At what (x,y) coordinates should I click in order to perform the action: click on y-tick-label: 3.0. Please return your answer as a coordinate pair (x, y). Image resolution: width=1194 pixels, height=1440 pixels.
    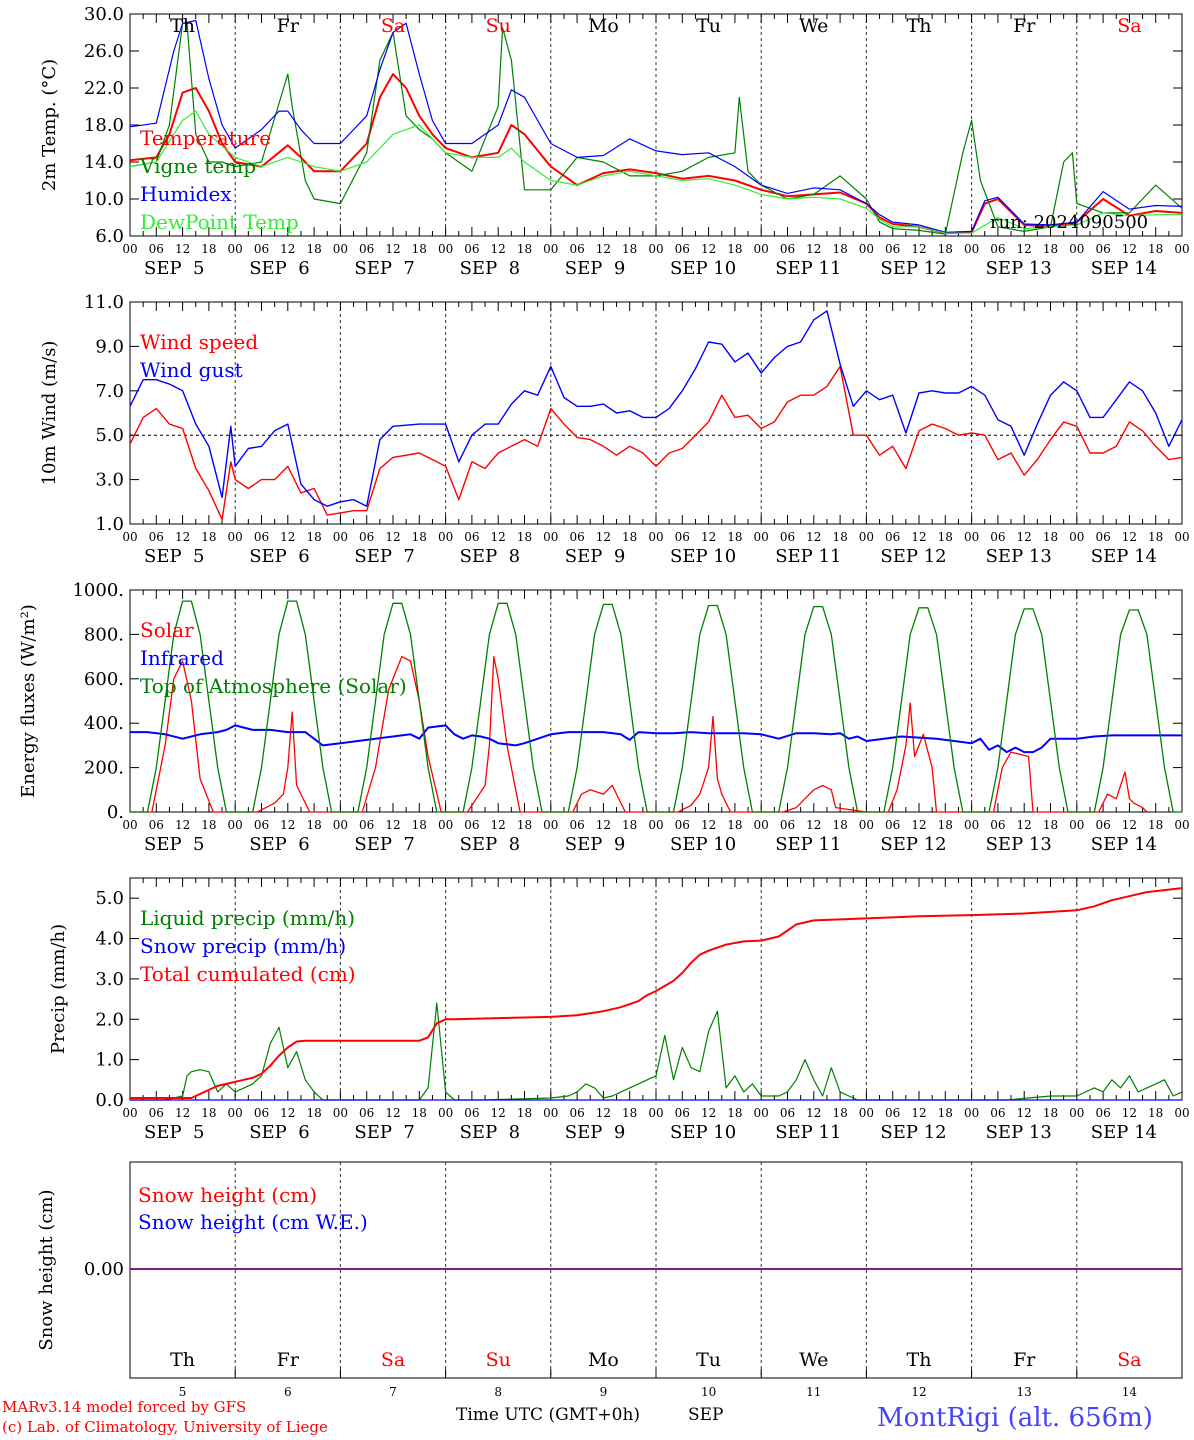
    Looking at the image, I should click on (109, 480).